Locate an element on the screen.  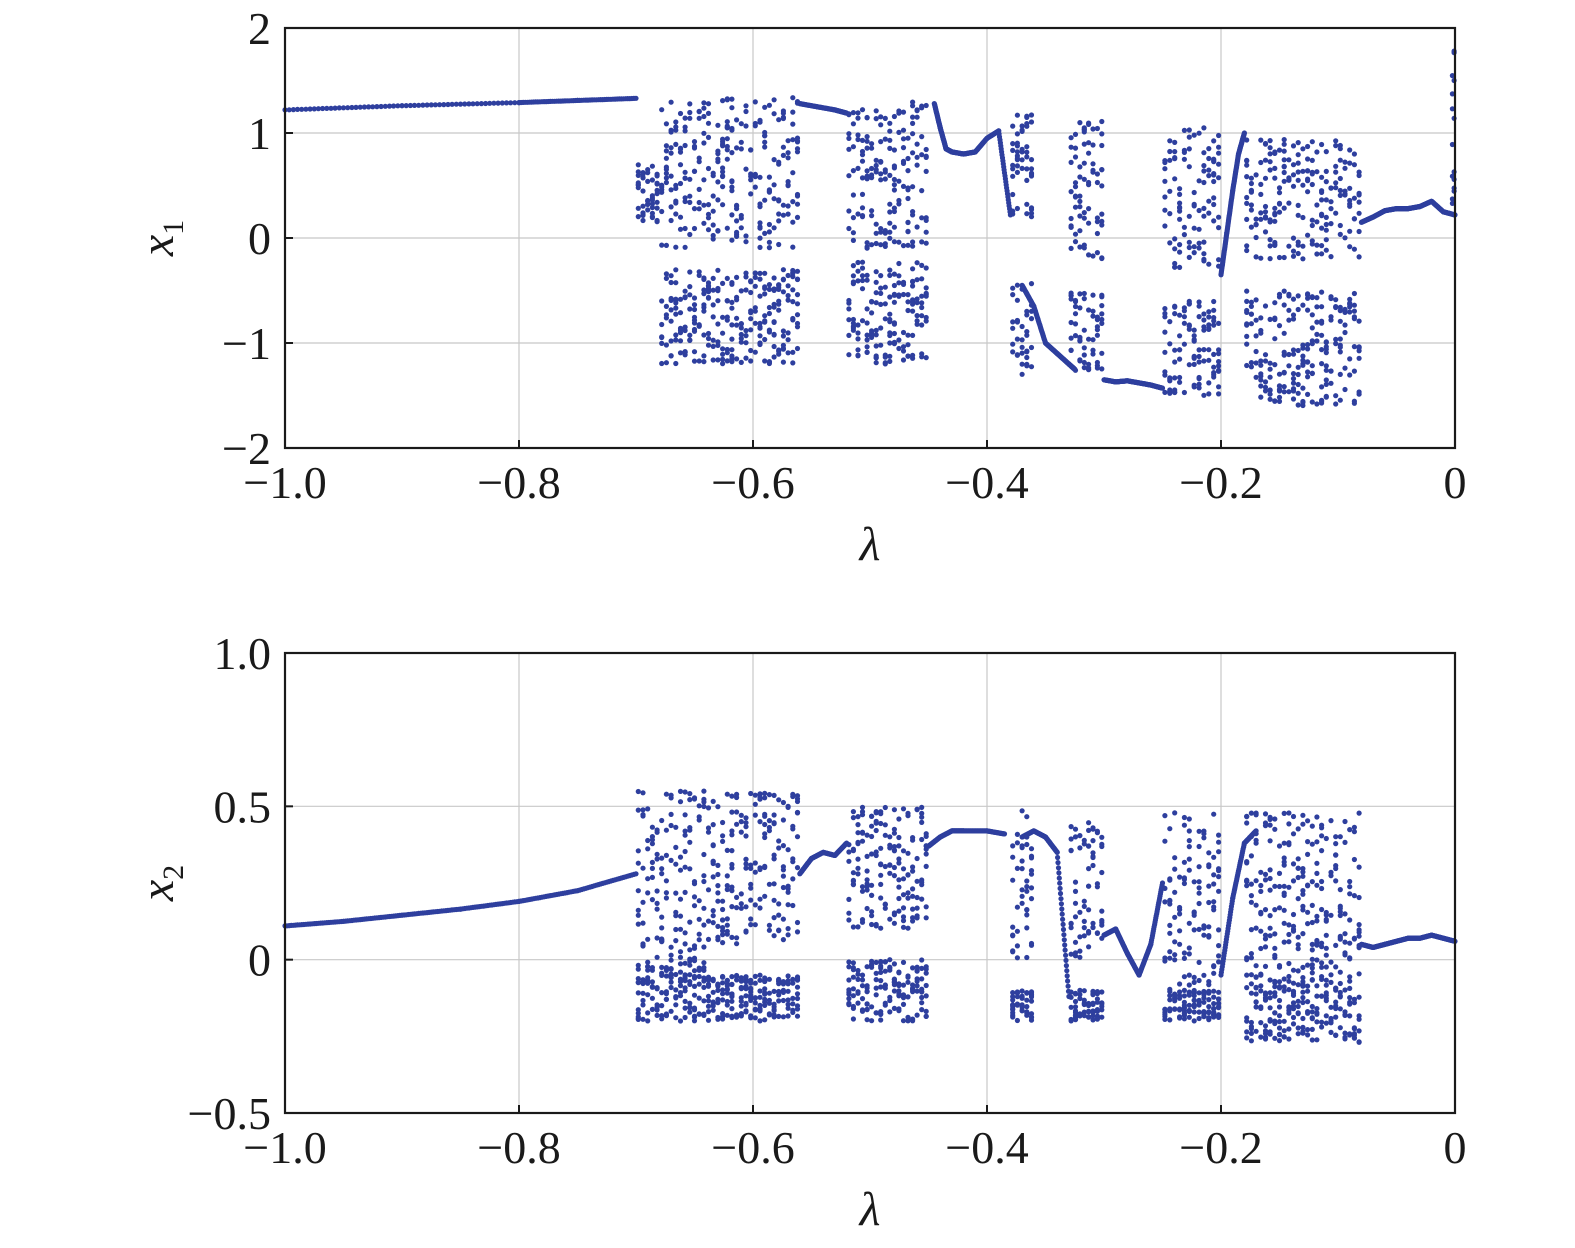
y-axis-label-x1: x1 is located at coordinates (160, 238).